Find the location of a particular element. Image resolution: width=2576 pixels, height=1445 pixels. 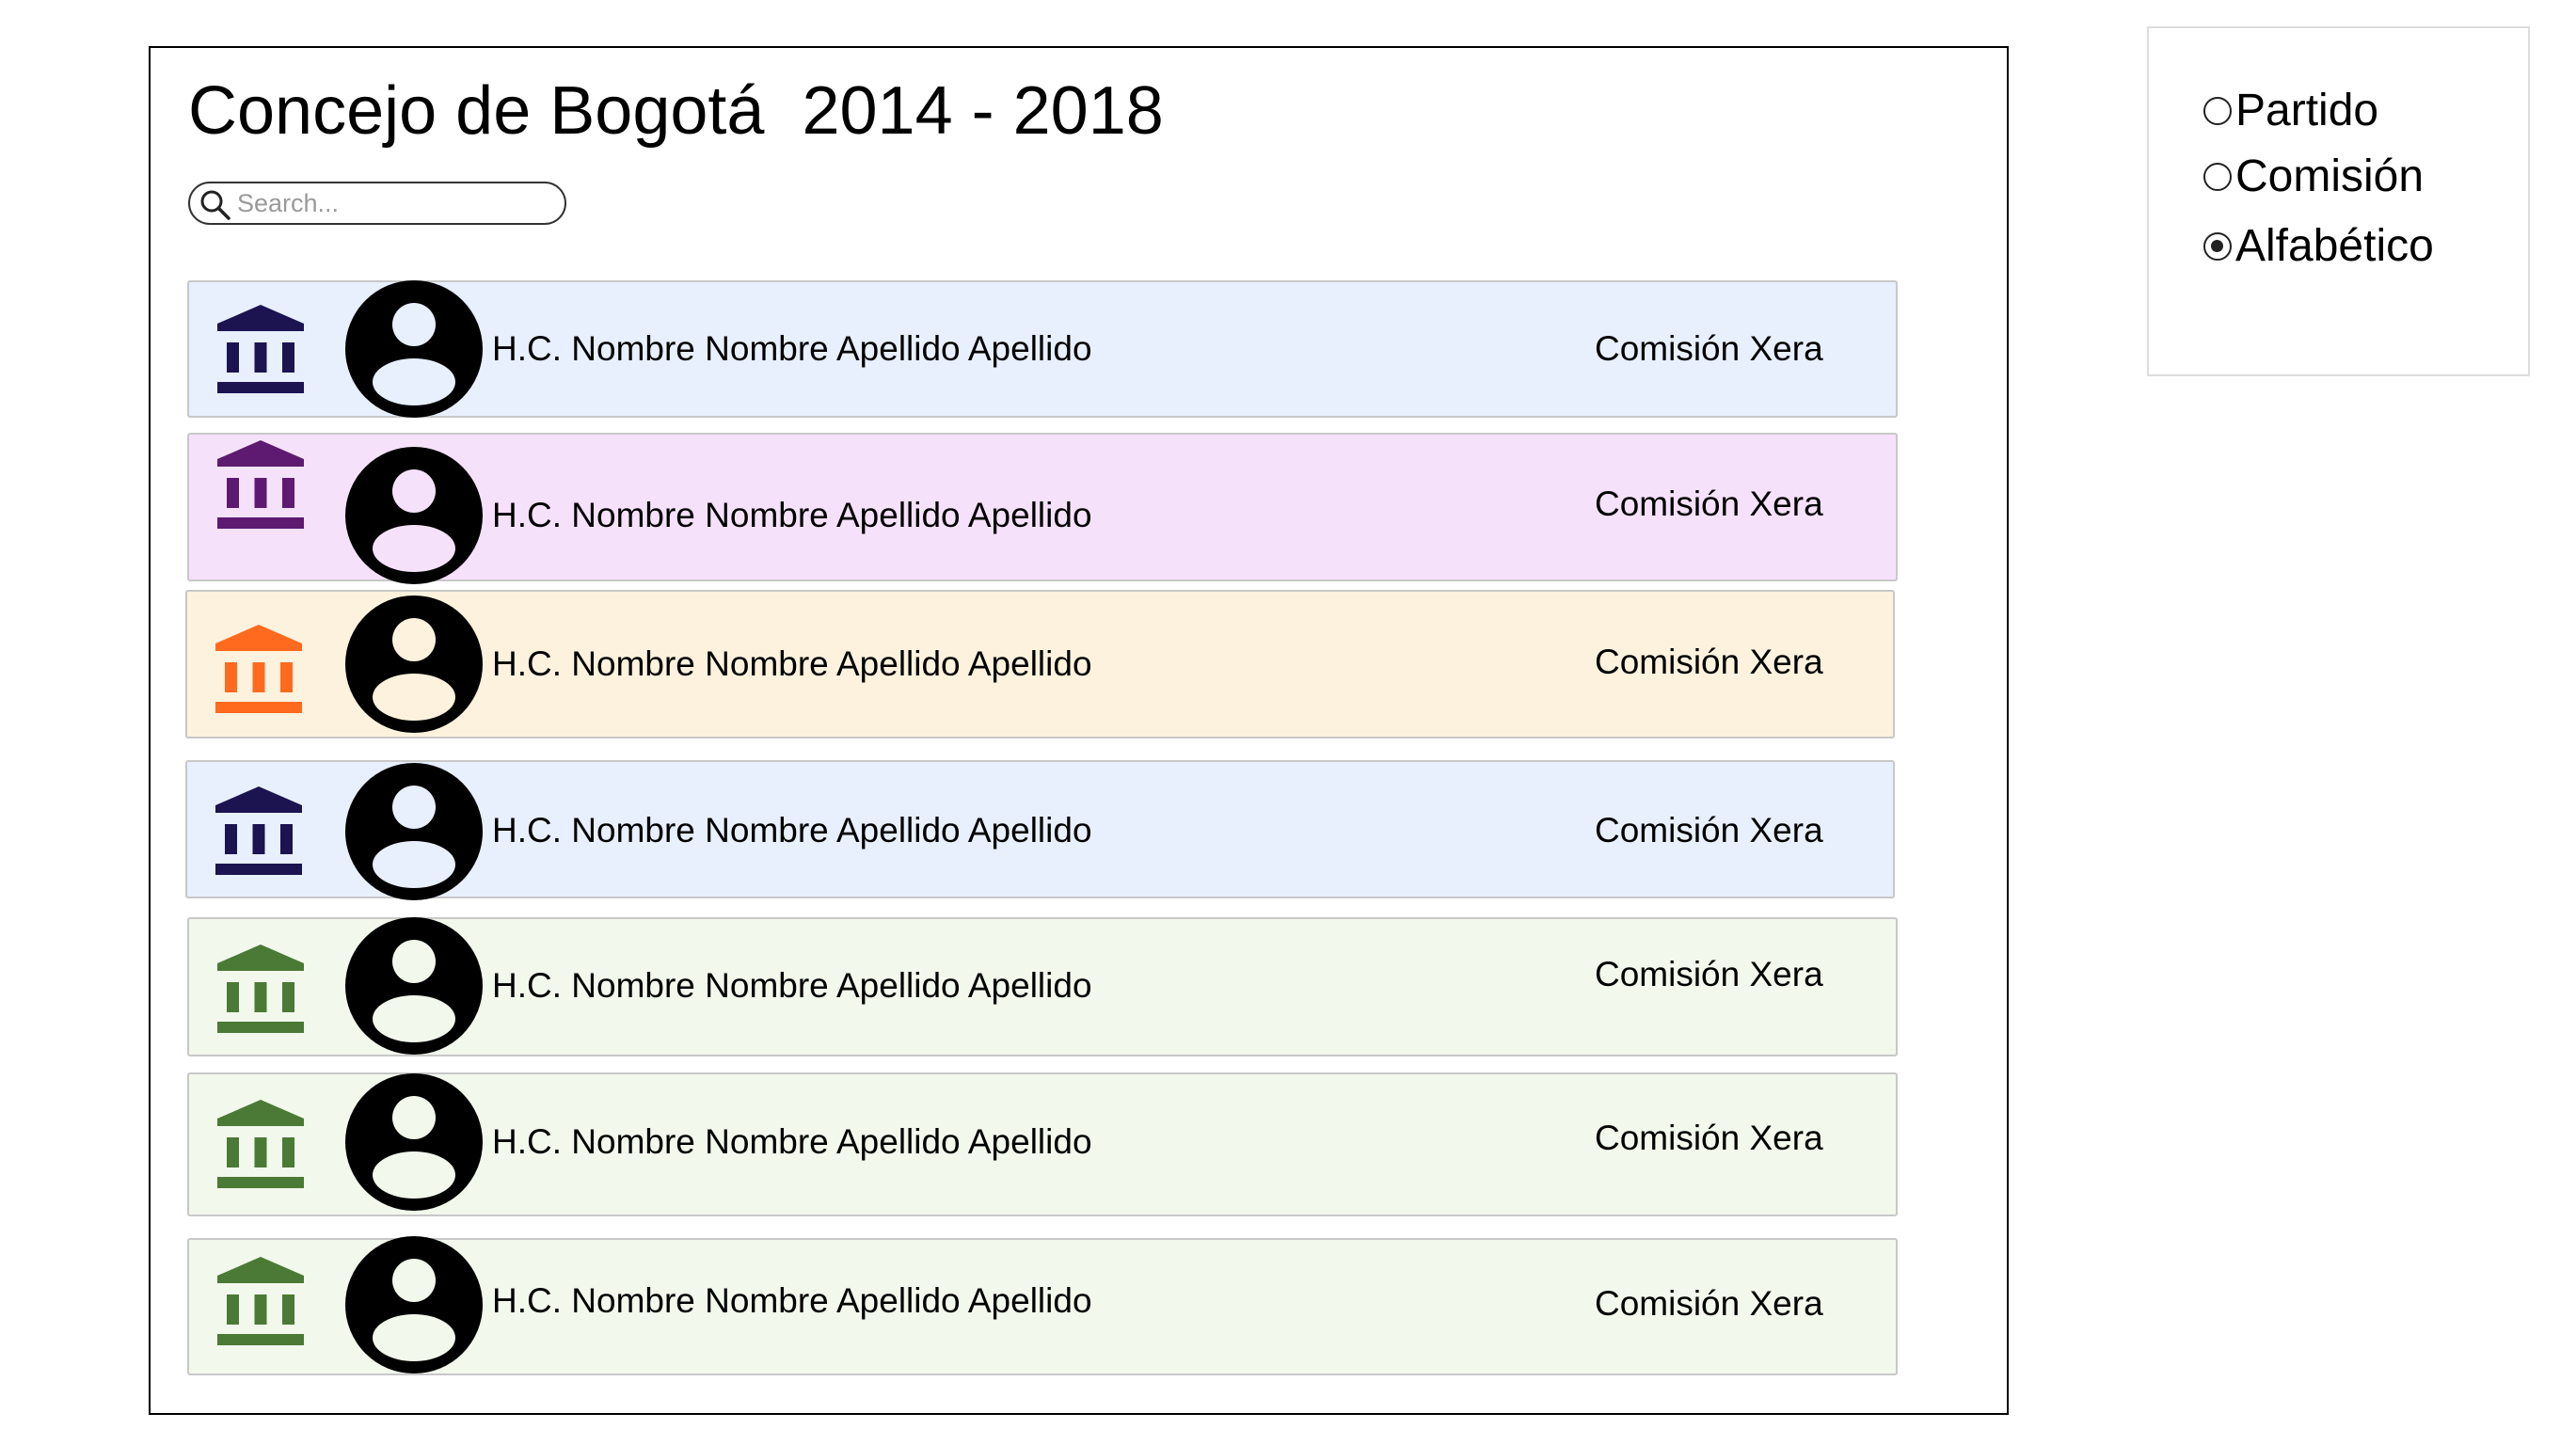

radio-label: Partido is located at coordinates (2307, 111).